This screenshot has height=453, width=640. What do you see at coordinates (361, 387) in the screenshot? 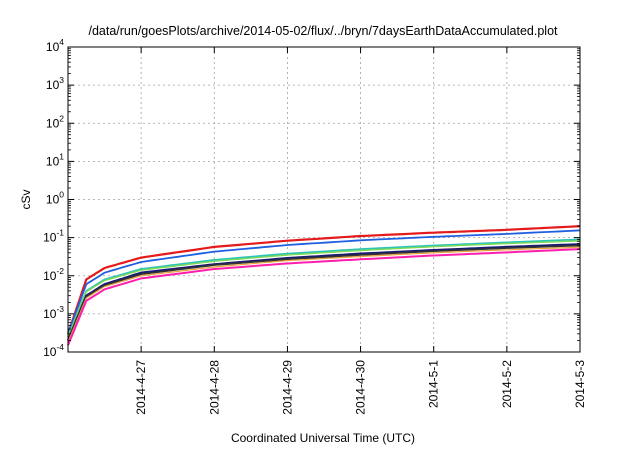
I see `x-tick-label: 2014-4-30` at bounding box center [361, 387].